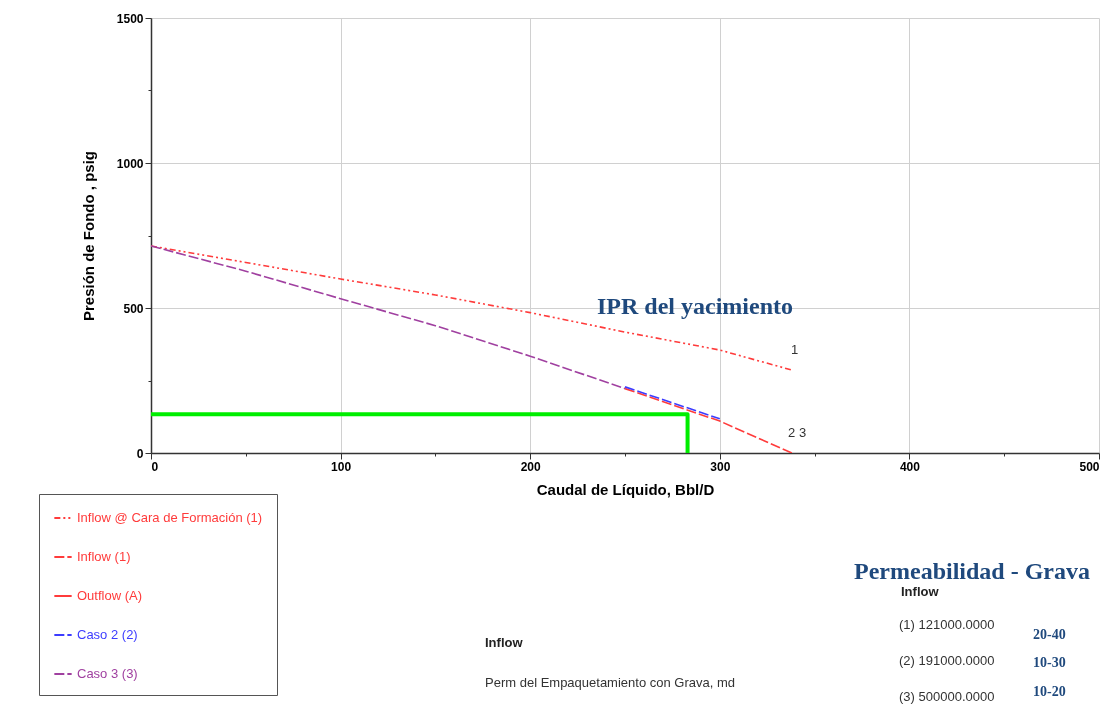 The image size is (1118, 715). What do you see at coordinates (792, 432) in the screenshot?
I see `annotation: 2` at bounding box center [792, 432].